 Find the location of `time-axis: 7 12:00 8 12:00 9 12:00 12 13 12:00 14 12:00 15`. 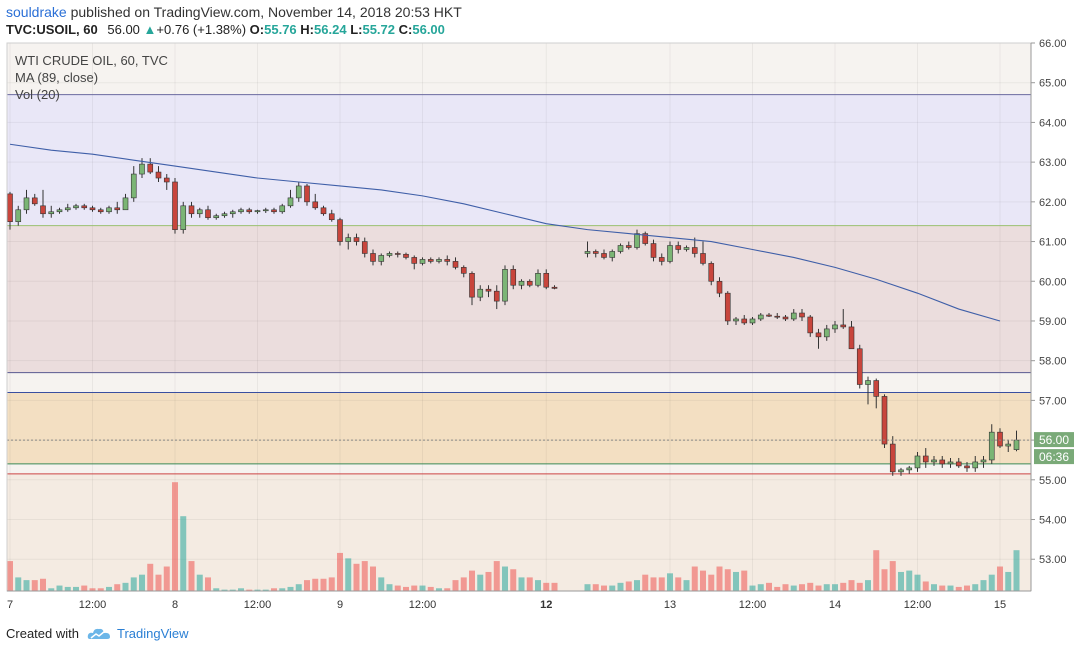

time-axis: 7 12:00 8 12:00 9 12:00 12 13 12:00 14 12:00 15 is located at coordinates (506, 605).